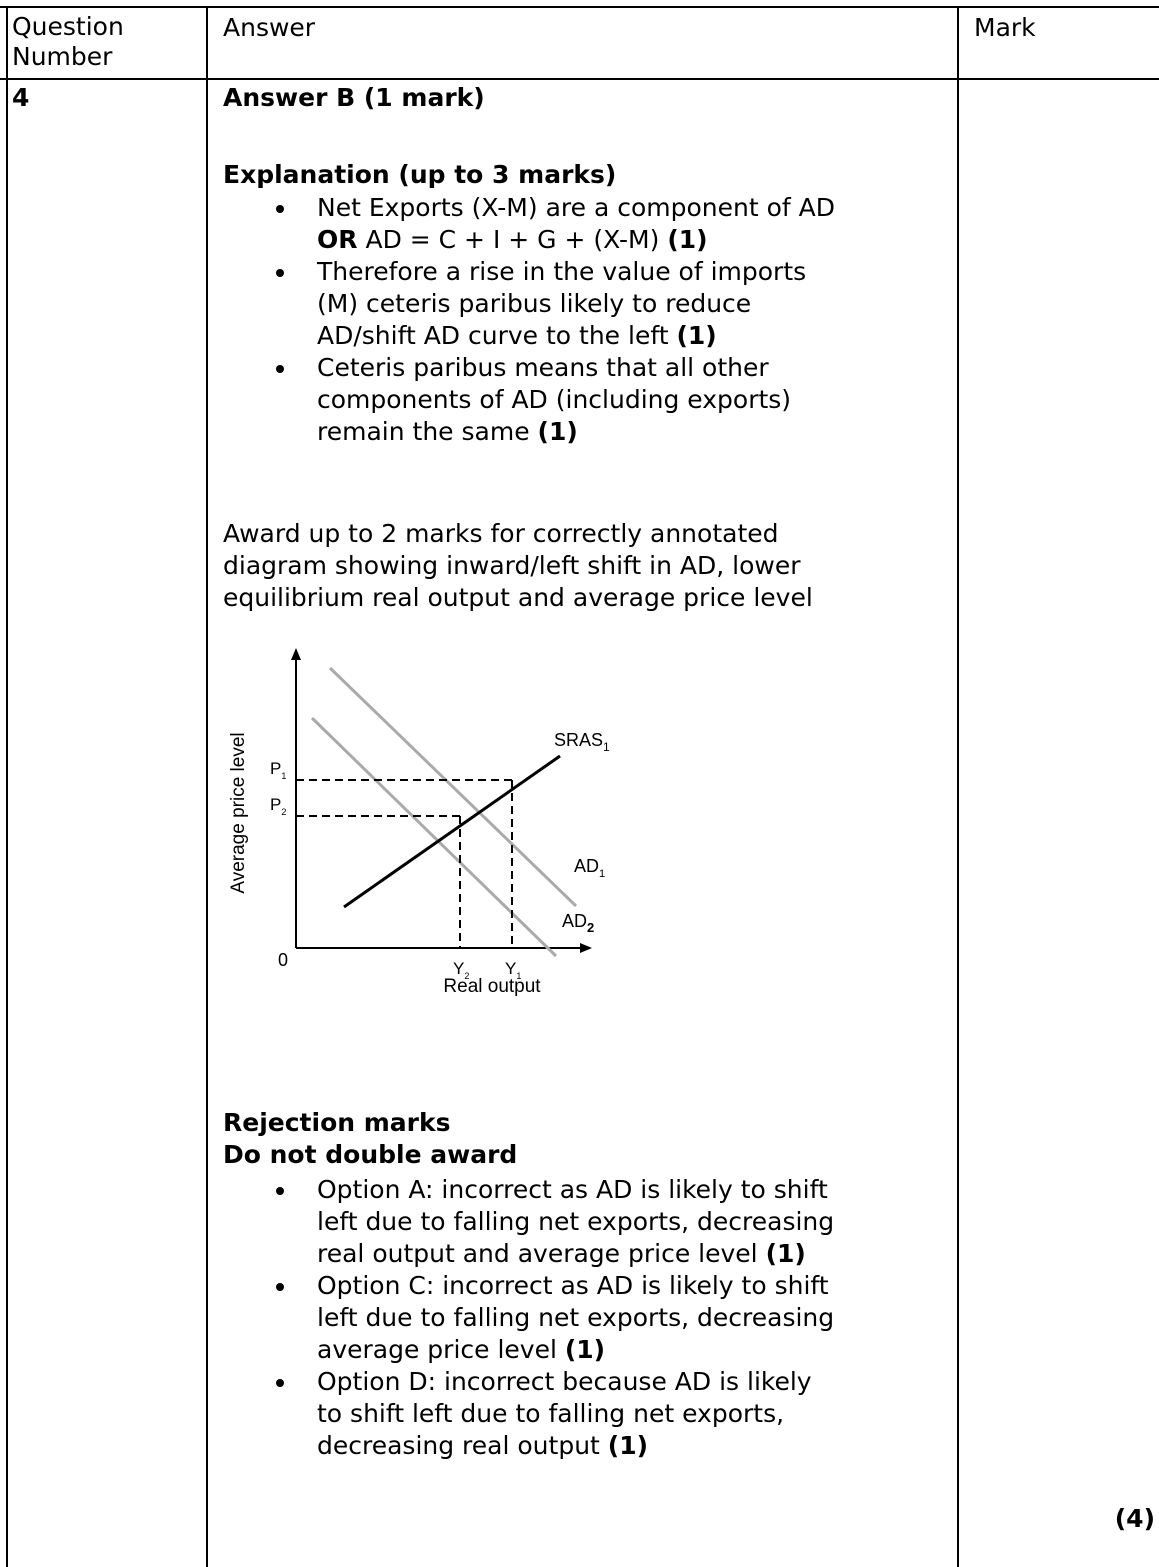 The height and width of the screenshot is (1567, 1159). I want to click on total-mark: (4), so click(1134, 1518).